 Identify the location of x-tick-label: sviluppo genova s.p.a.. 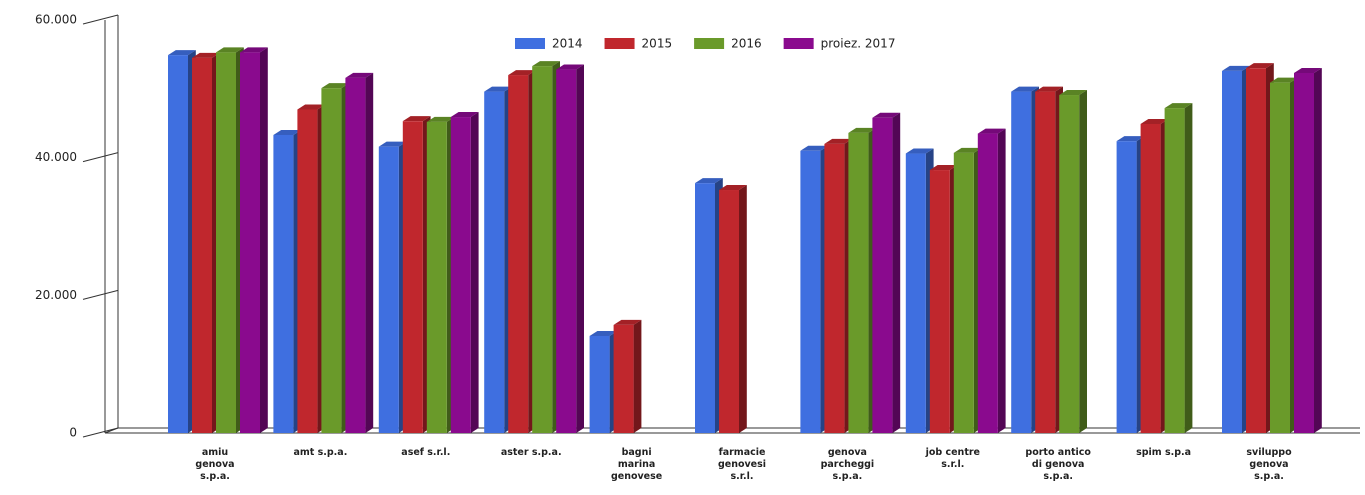
(1269, 464).